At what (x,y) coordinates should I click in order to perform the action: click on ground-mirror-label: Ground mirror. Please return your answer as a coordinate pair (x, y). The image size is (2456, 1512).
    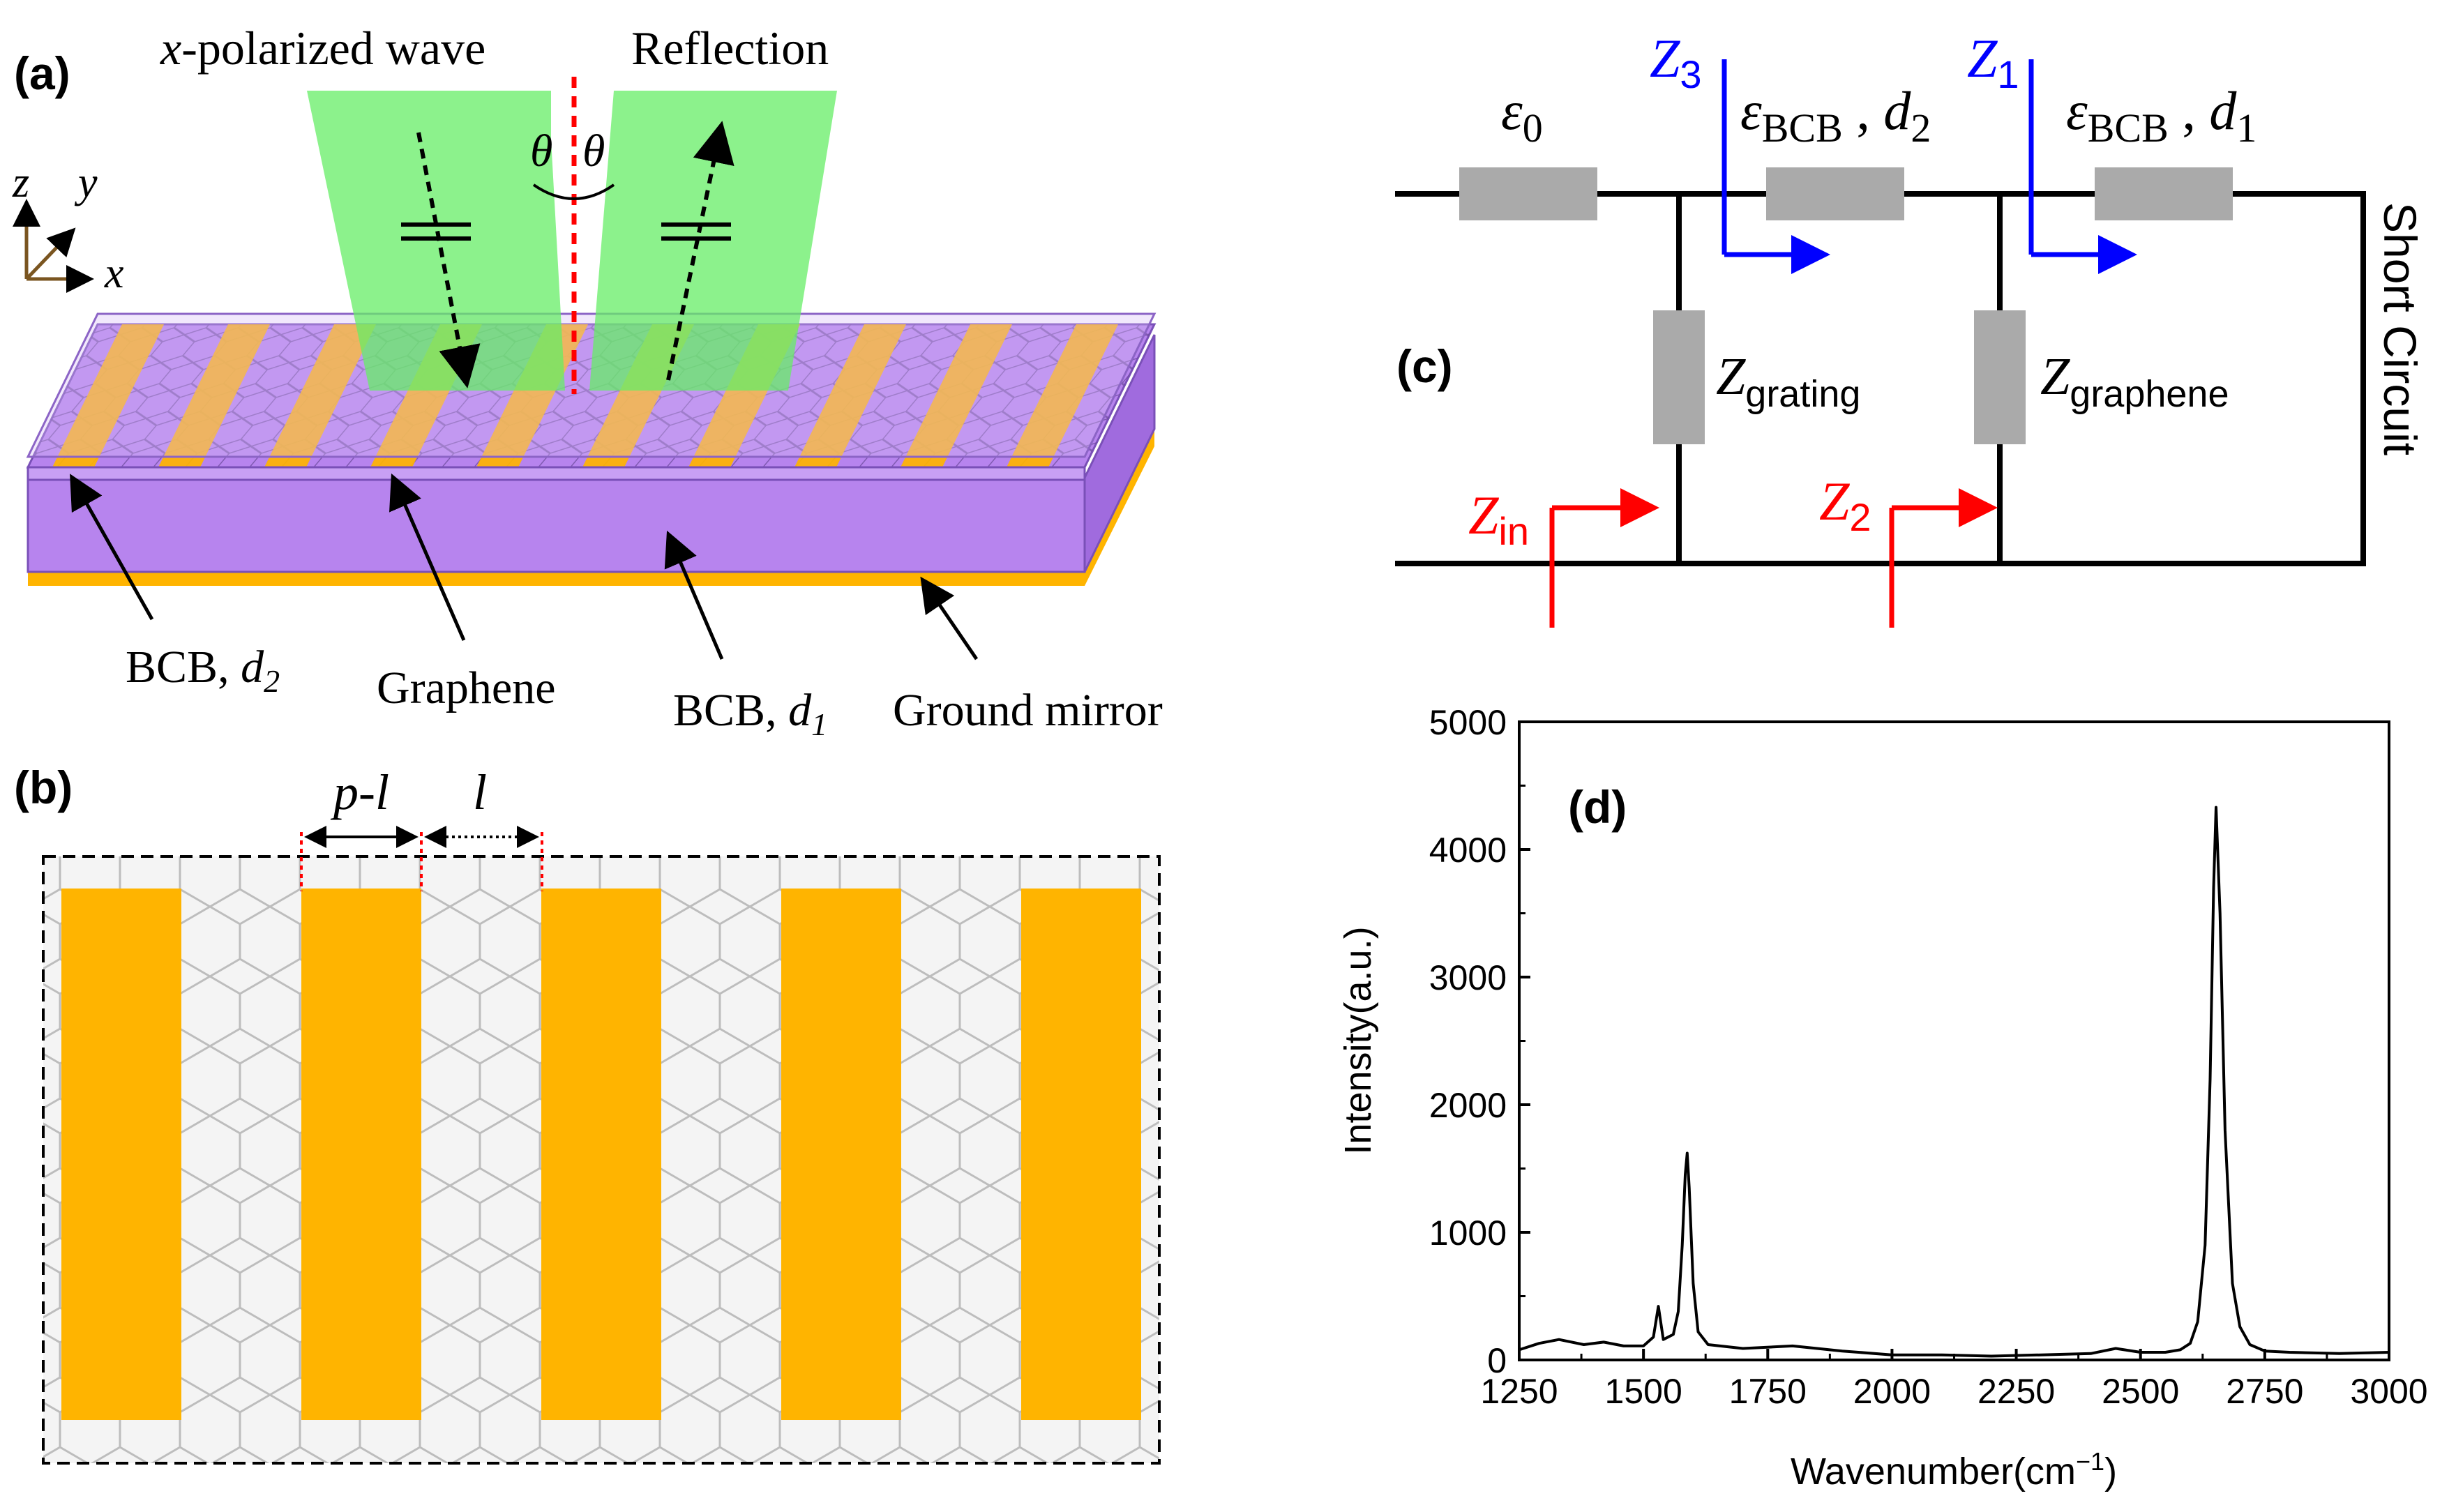
    Looking at the image, I should click on (1028, 710).